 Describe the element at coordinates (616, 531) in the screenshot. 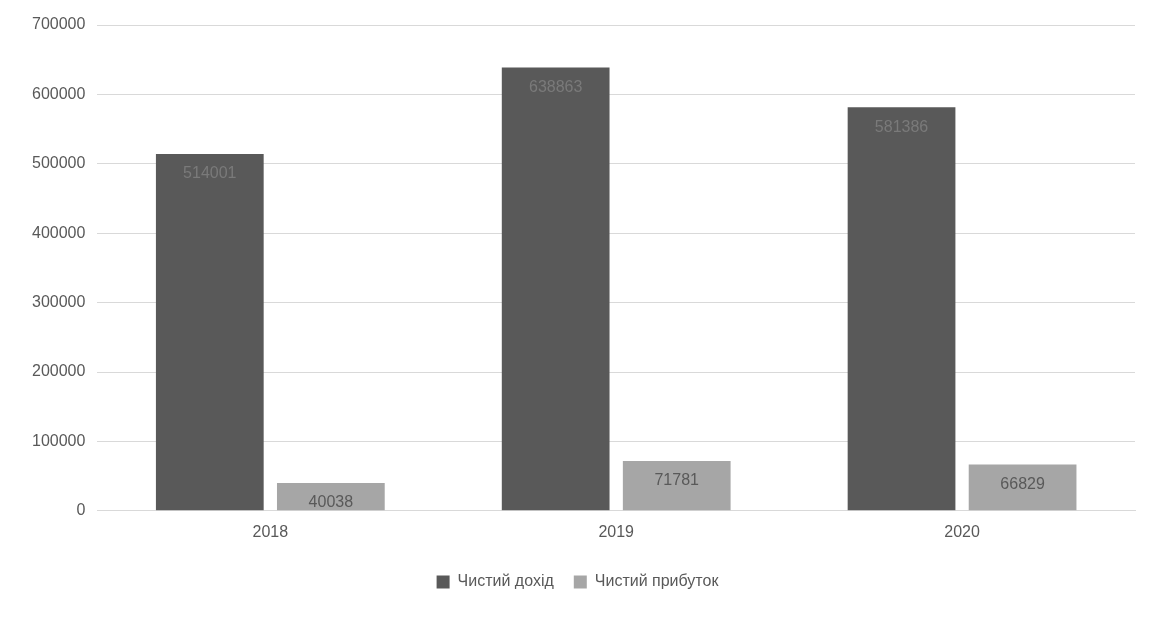

I see `x-tick-label: 2019` at that location.